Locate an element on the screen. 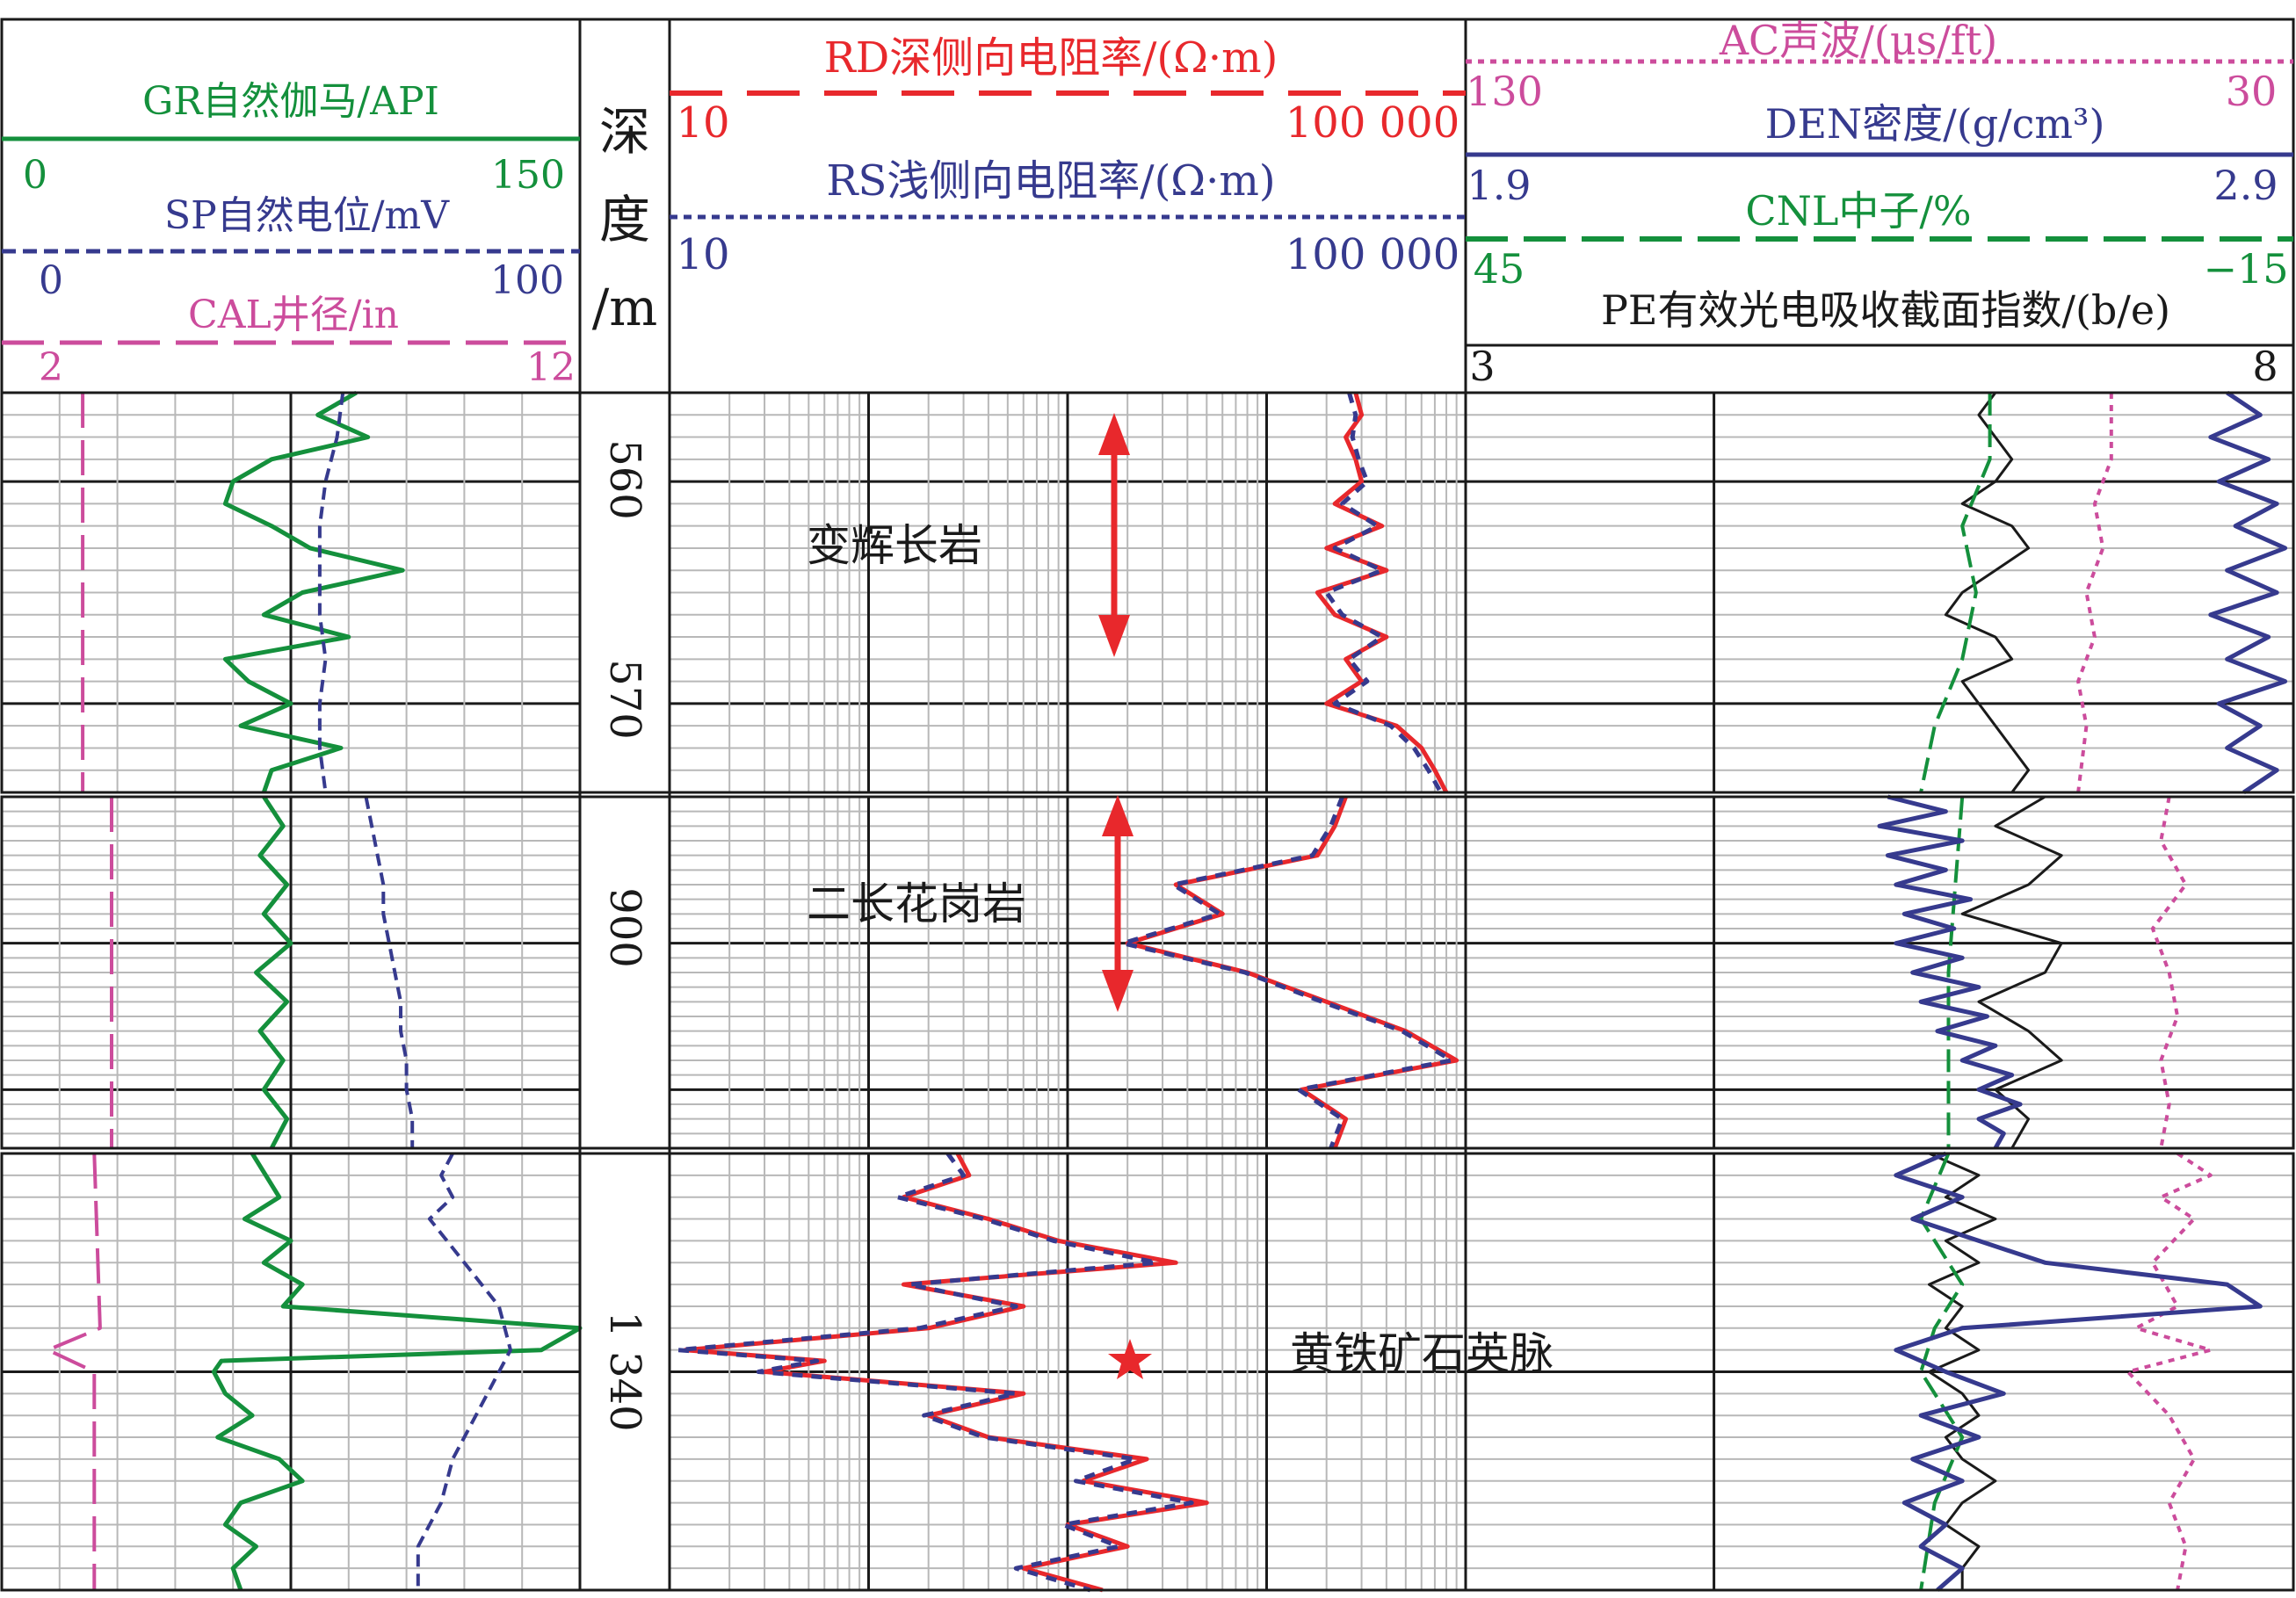 Image resolution: width=2296 pixels, height=1598 pixels. sp-label: SP自然电位/mV is located at coordinates (307, 216).